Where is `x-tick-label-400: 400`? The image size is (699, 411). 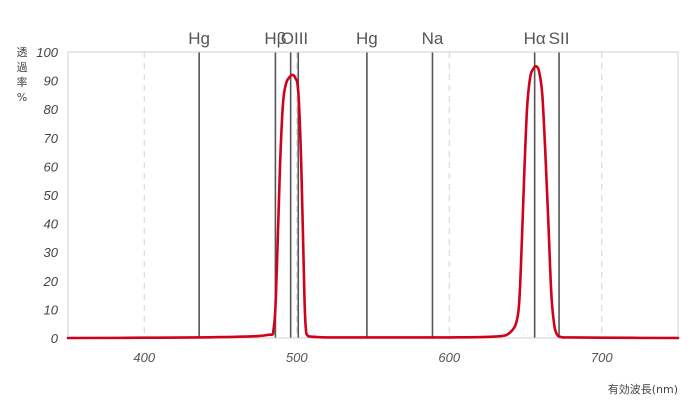 x-tick-label-400: 400 is located at coordinates (144, 357).